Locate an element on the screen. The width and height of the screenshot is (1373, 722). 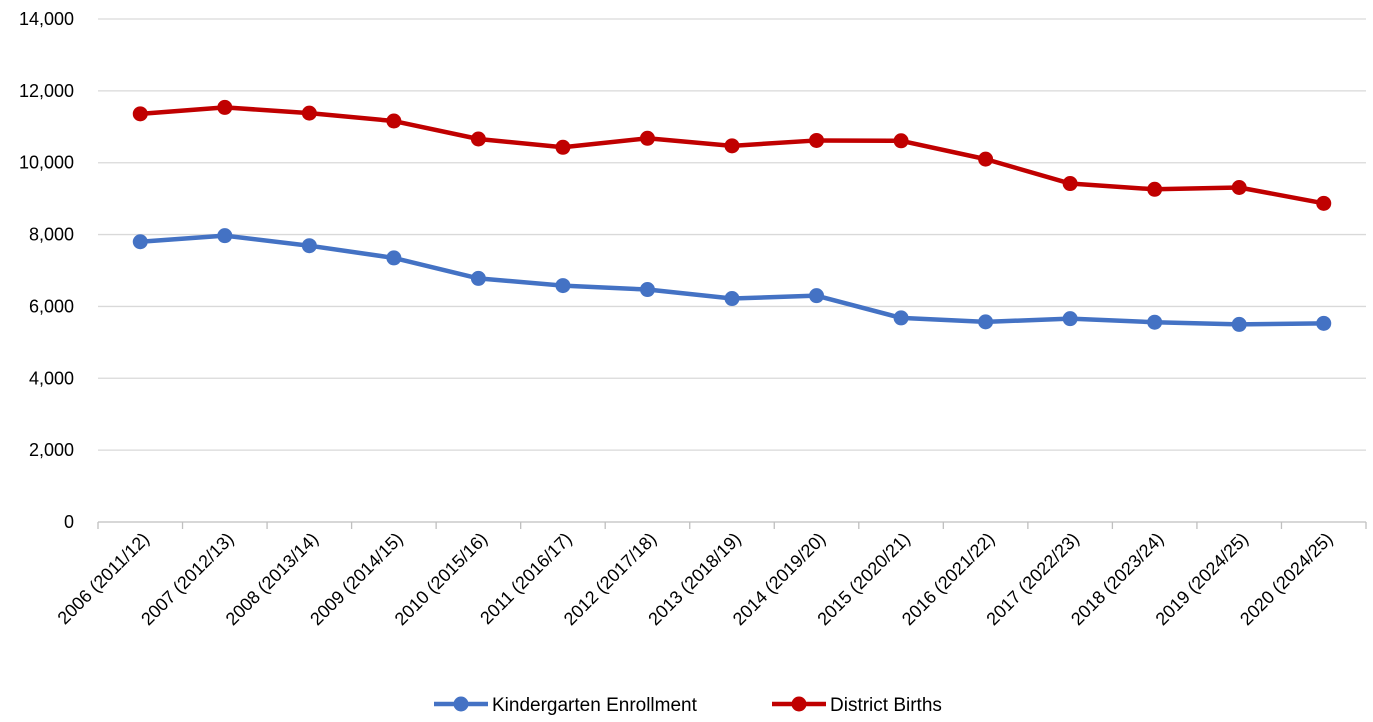
y-tick-label: 4,000 is located at coordinates (51, 378).